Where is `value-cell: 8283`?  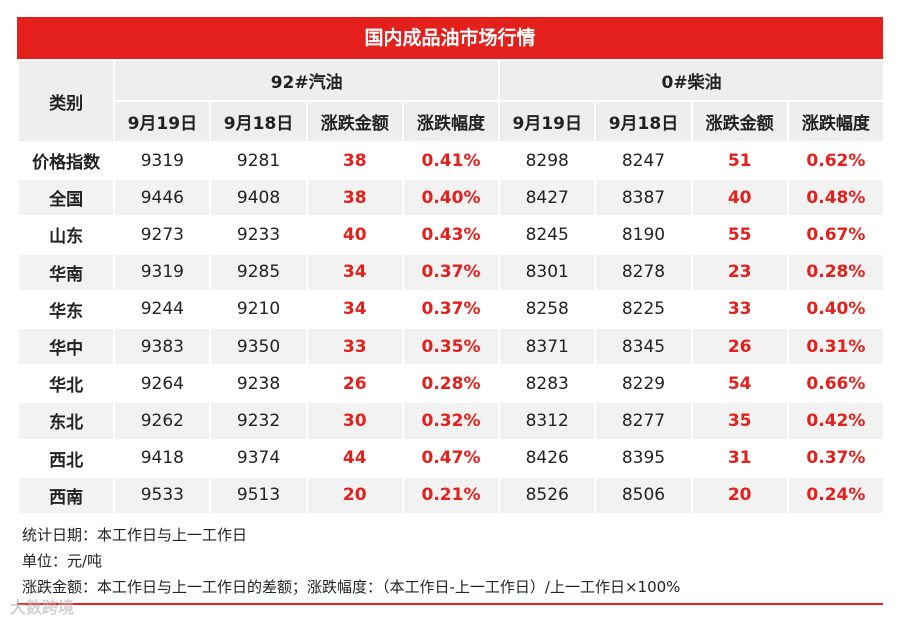 value-cell: 8283 is located at coordinates (547, 384).